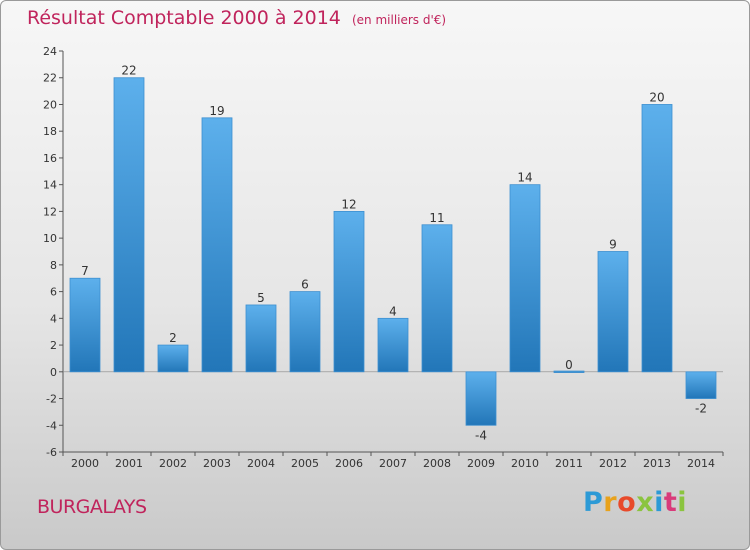  What do you see at coordinates (50, 78) in the screenshot?
I see `y-tick-label: 22` at bounding box center [50, 78].